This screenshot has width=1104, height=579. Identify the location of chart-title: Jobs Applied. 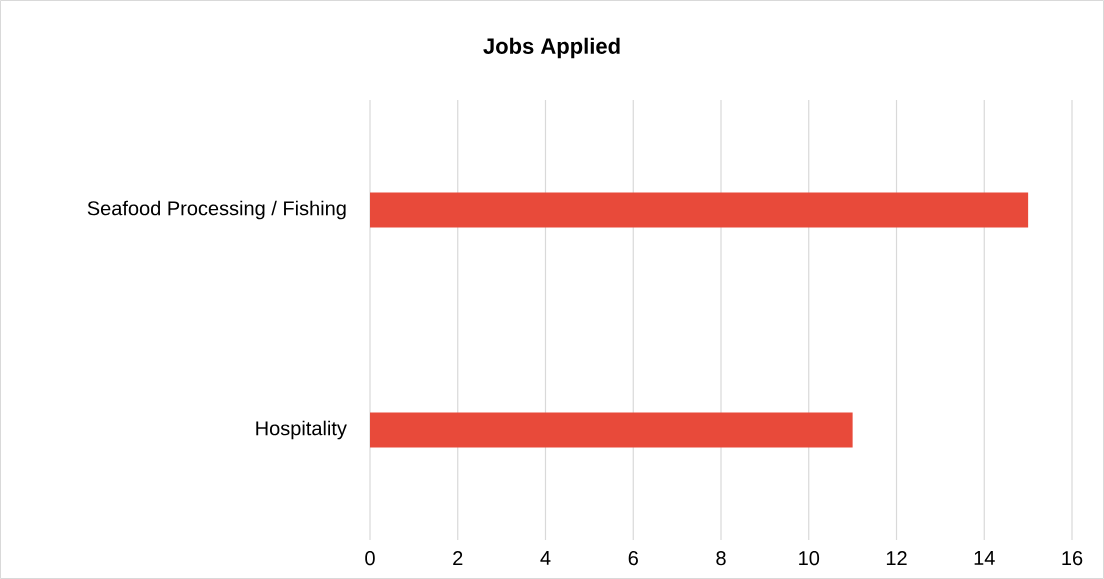
(551, 48).